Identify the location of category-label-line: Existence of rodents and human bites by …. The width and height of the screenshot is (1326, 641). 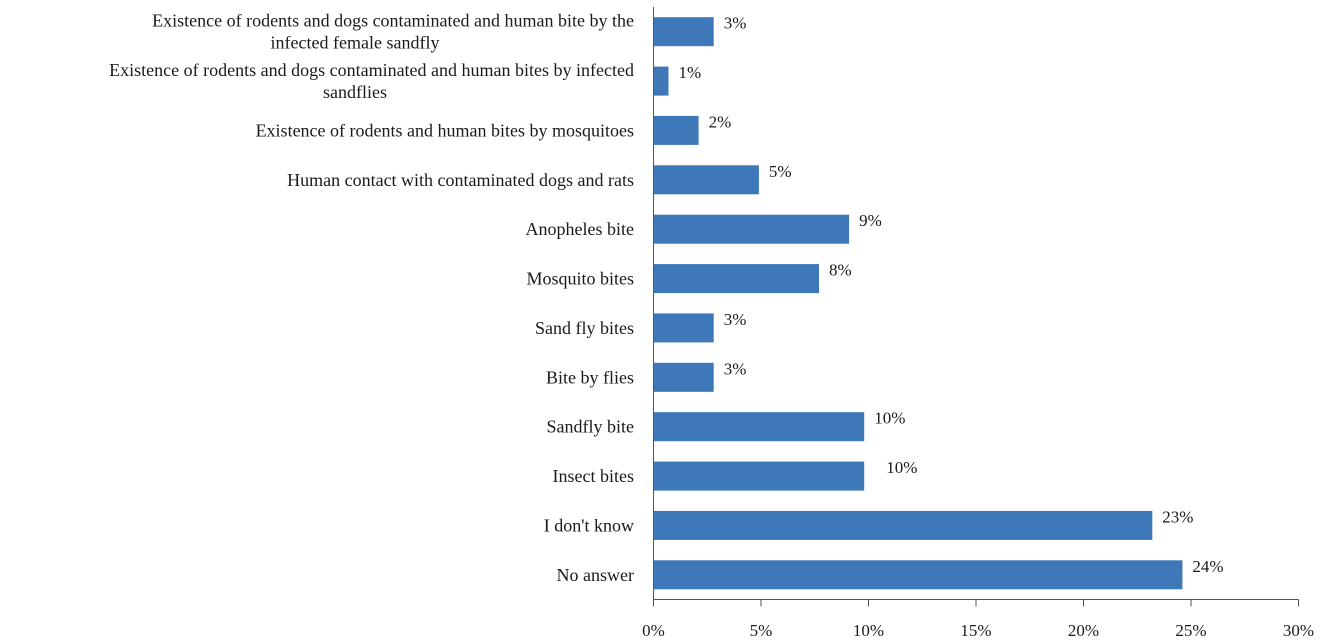
(445, 130).